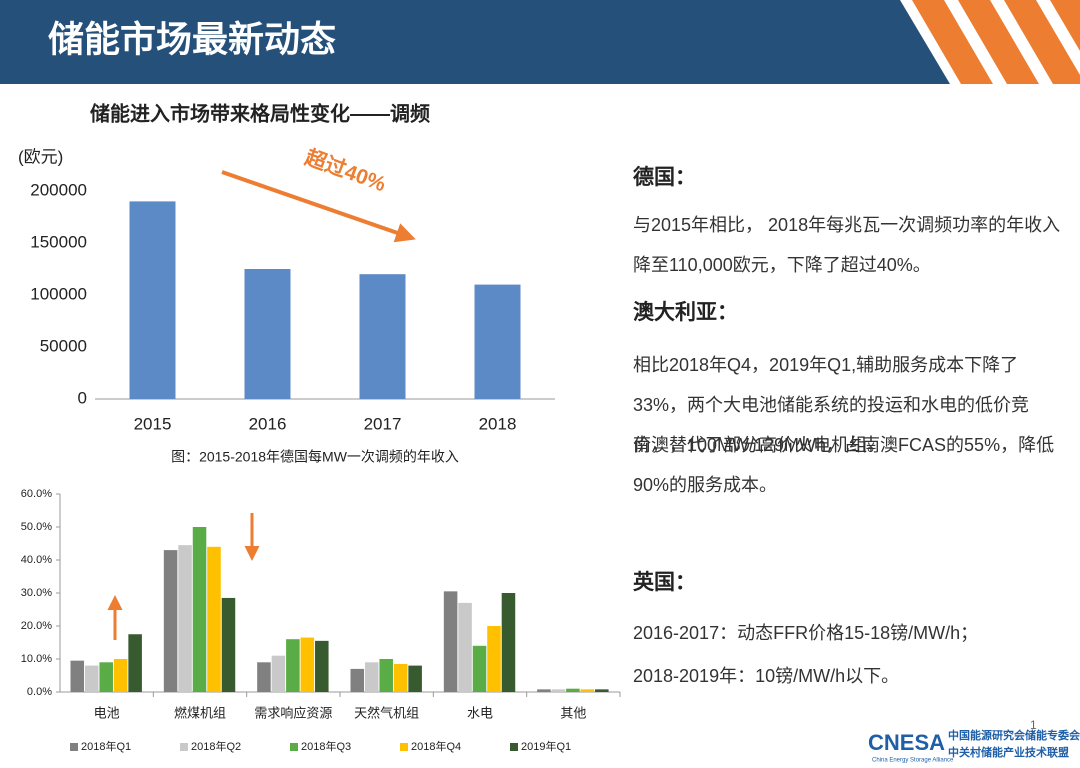 This screenshot has height=768, width=1080. I want to click on trend-arrow, so click(318, 206).